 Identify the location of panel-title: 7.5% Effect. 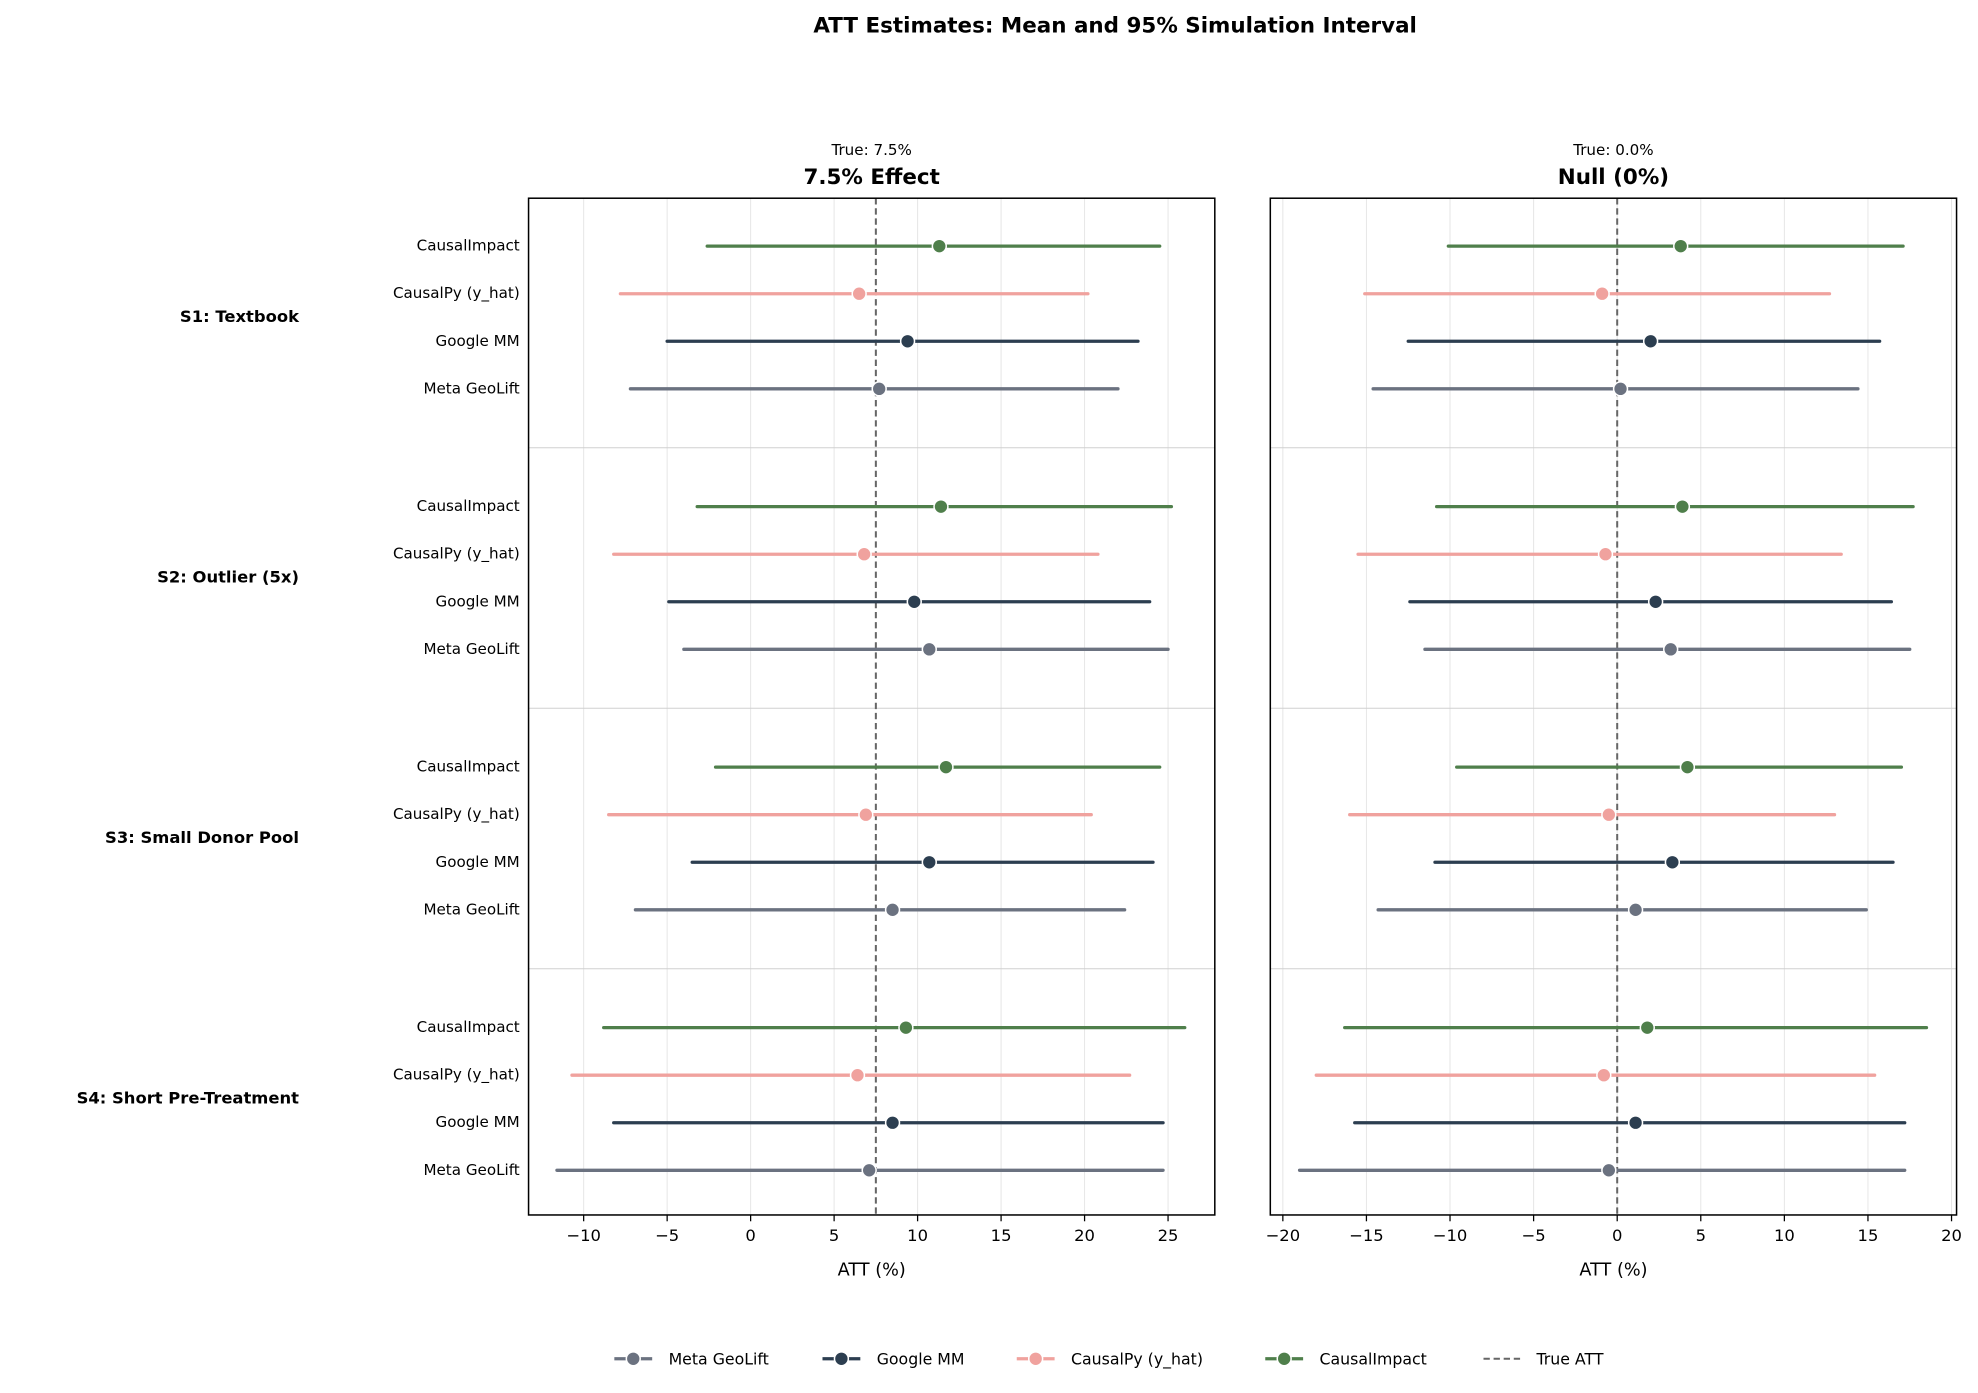
(871, 177).